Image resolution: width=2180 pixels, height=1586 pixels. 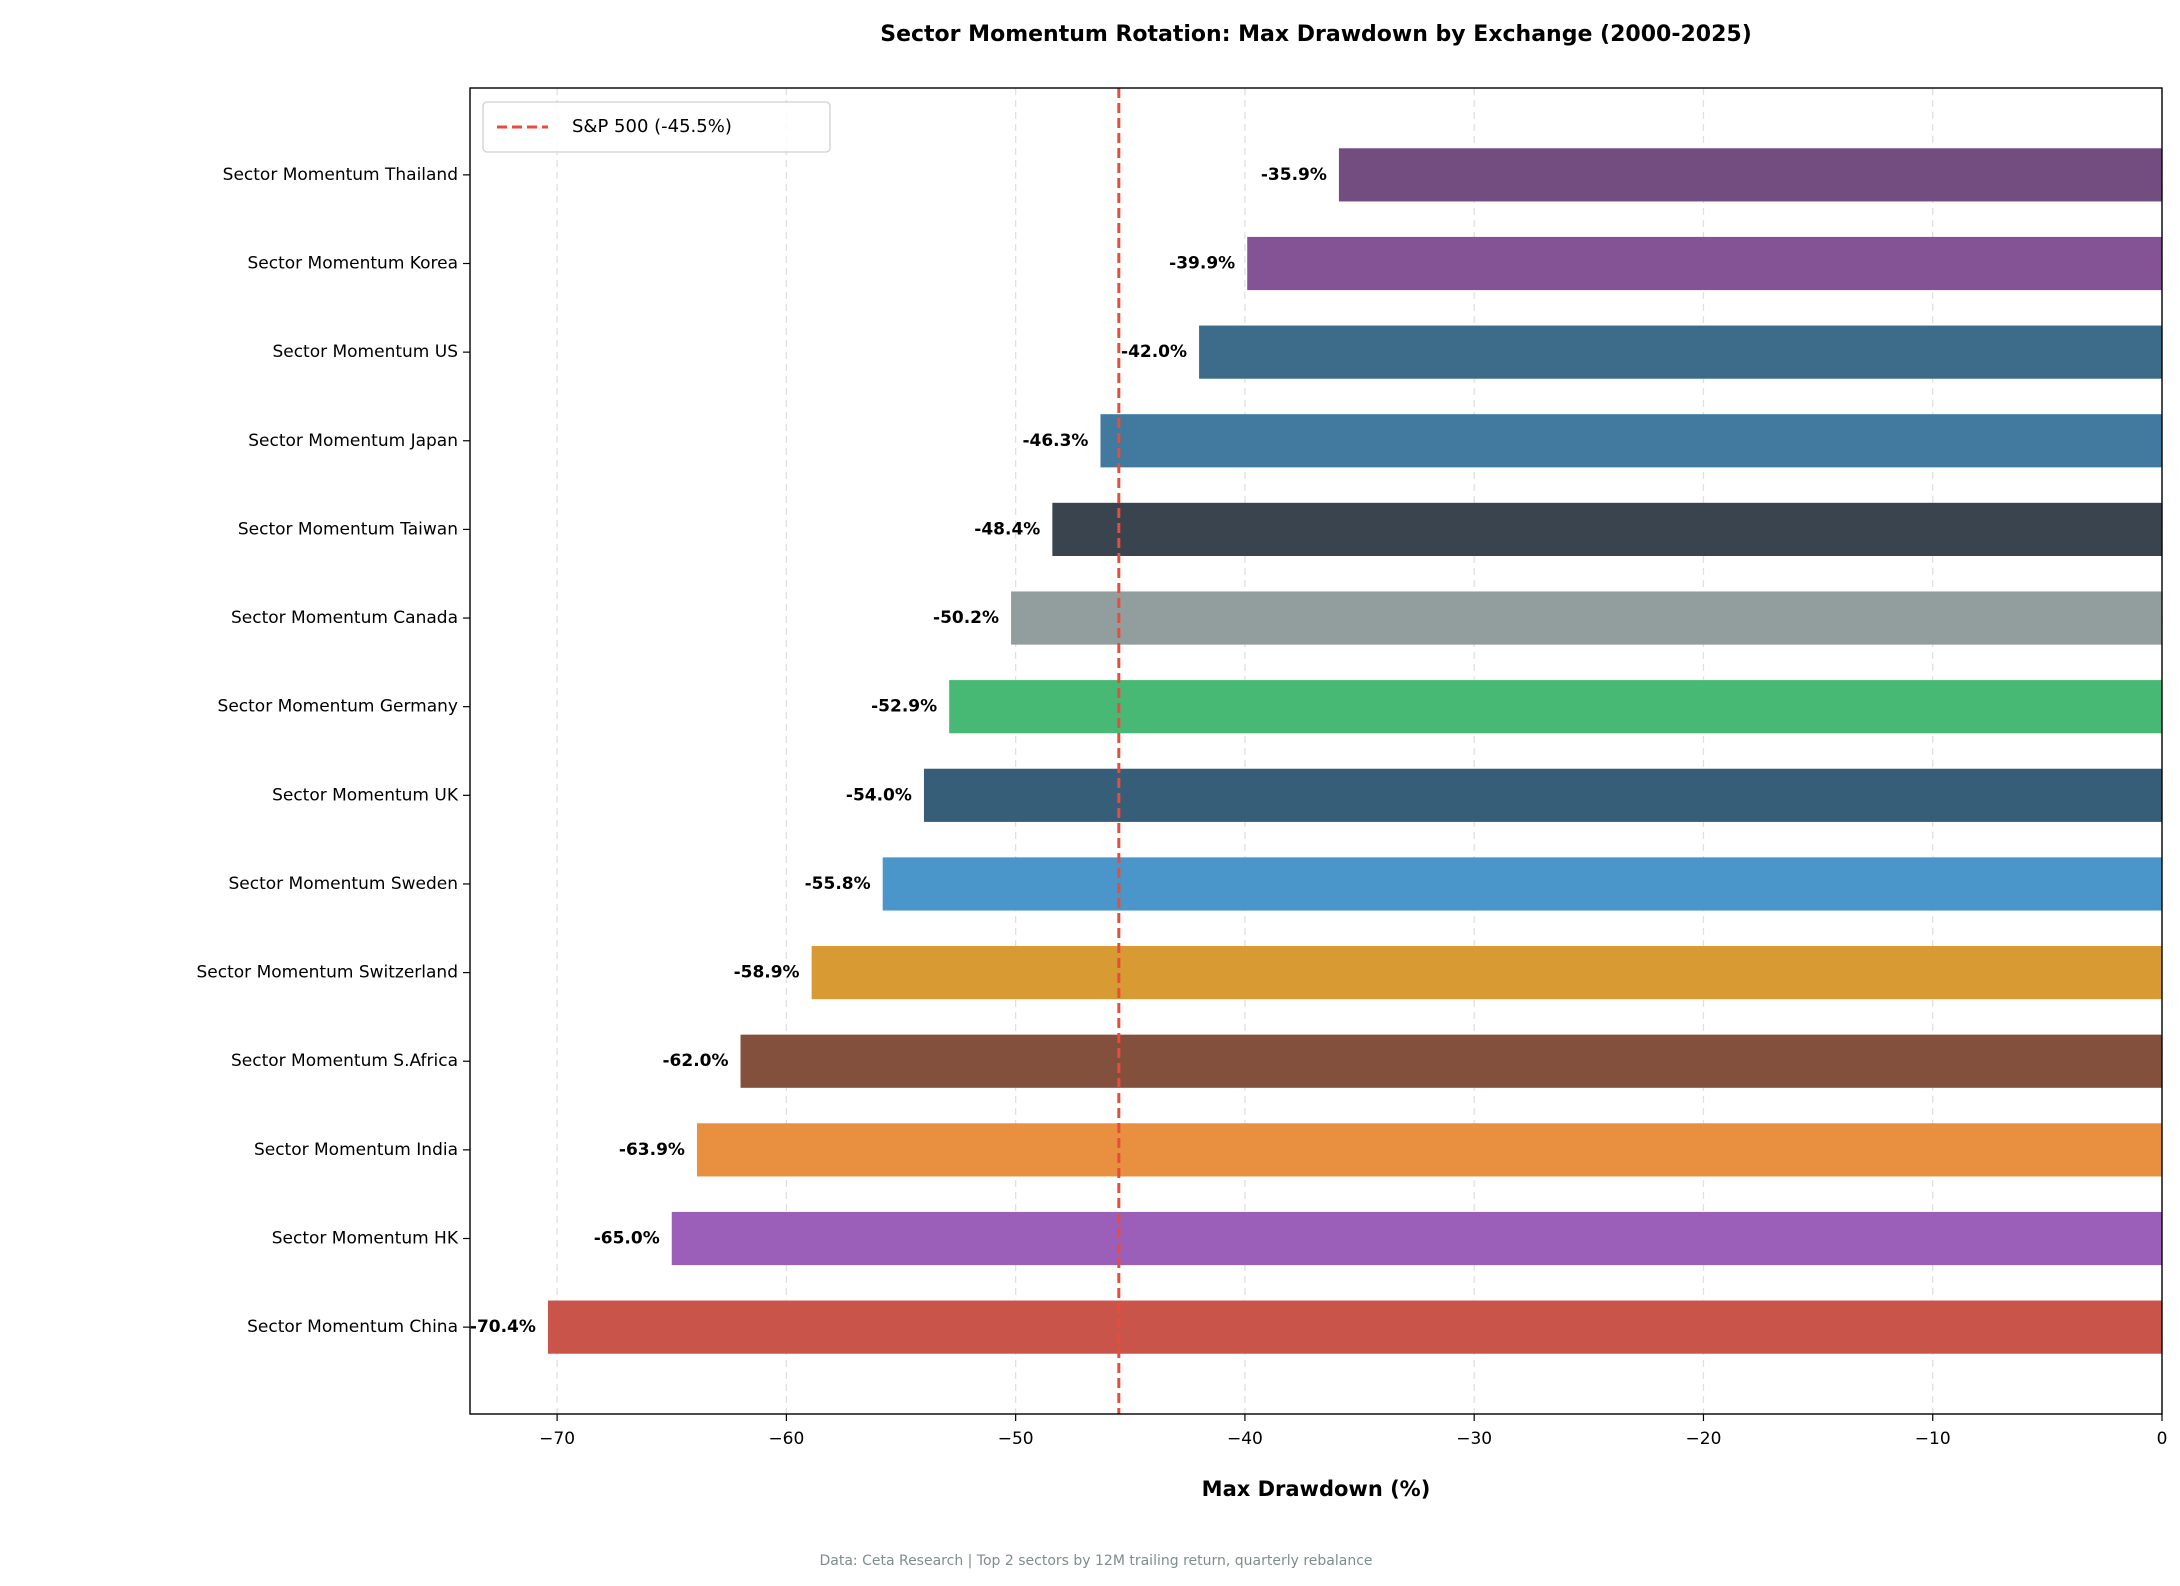 What do you see at coordinates (652, 126) in the screenshot?
I see `legend-label: S&P 500 (-45.5%)` at bounding box center [652, 126].